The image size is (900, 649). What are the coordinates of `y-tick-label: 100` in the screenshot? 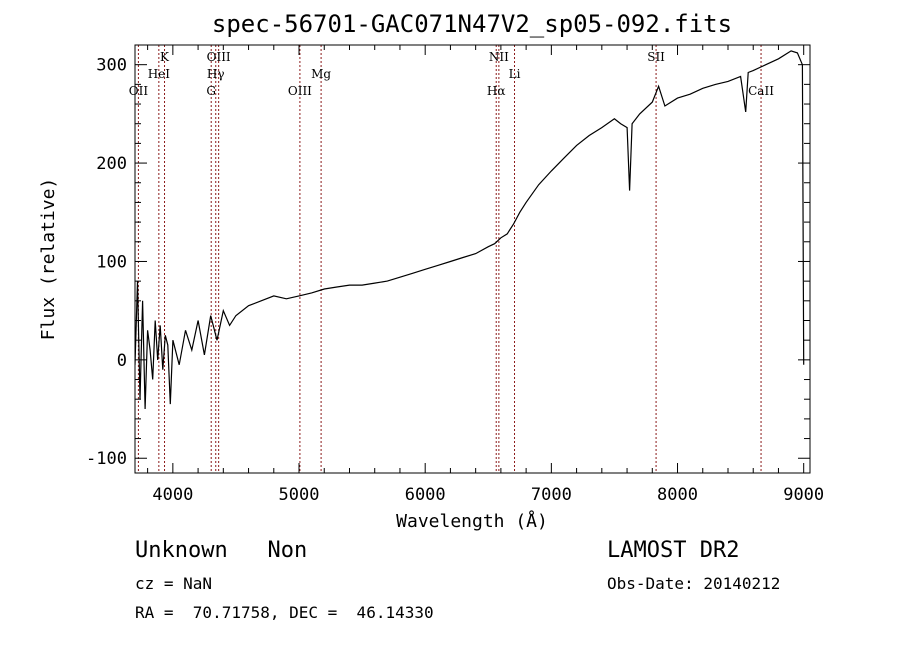 It's located at (111, 262).